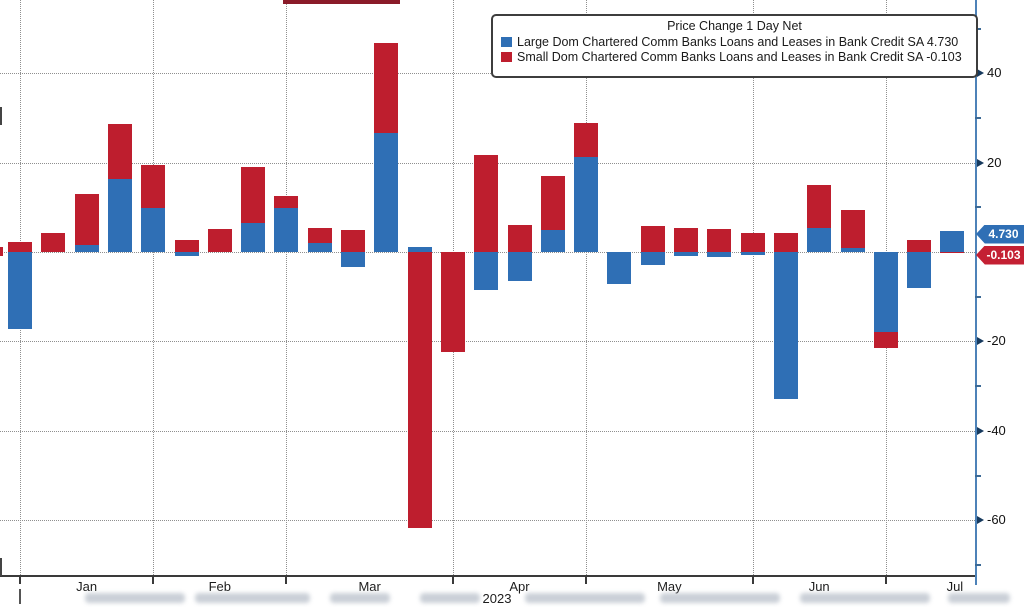 The height and width of the screenshot is (607, 1024). Describe the element at coordinates (976, 292) in the screenshot. I see `y-axis-line` at that location.